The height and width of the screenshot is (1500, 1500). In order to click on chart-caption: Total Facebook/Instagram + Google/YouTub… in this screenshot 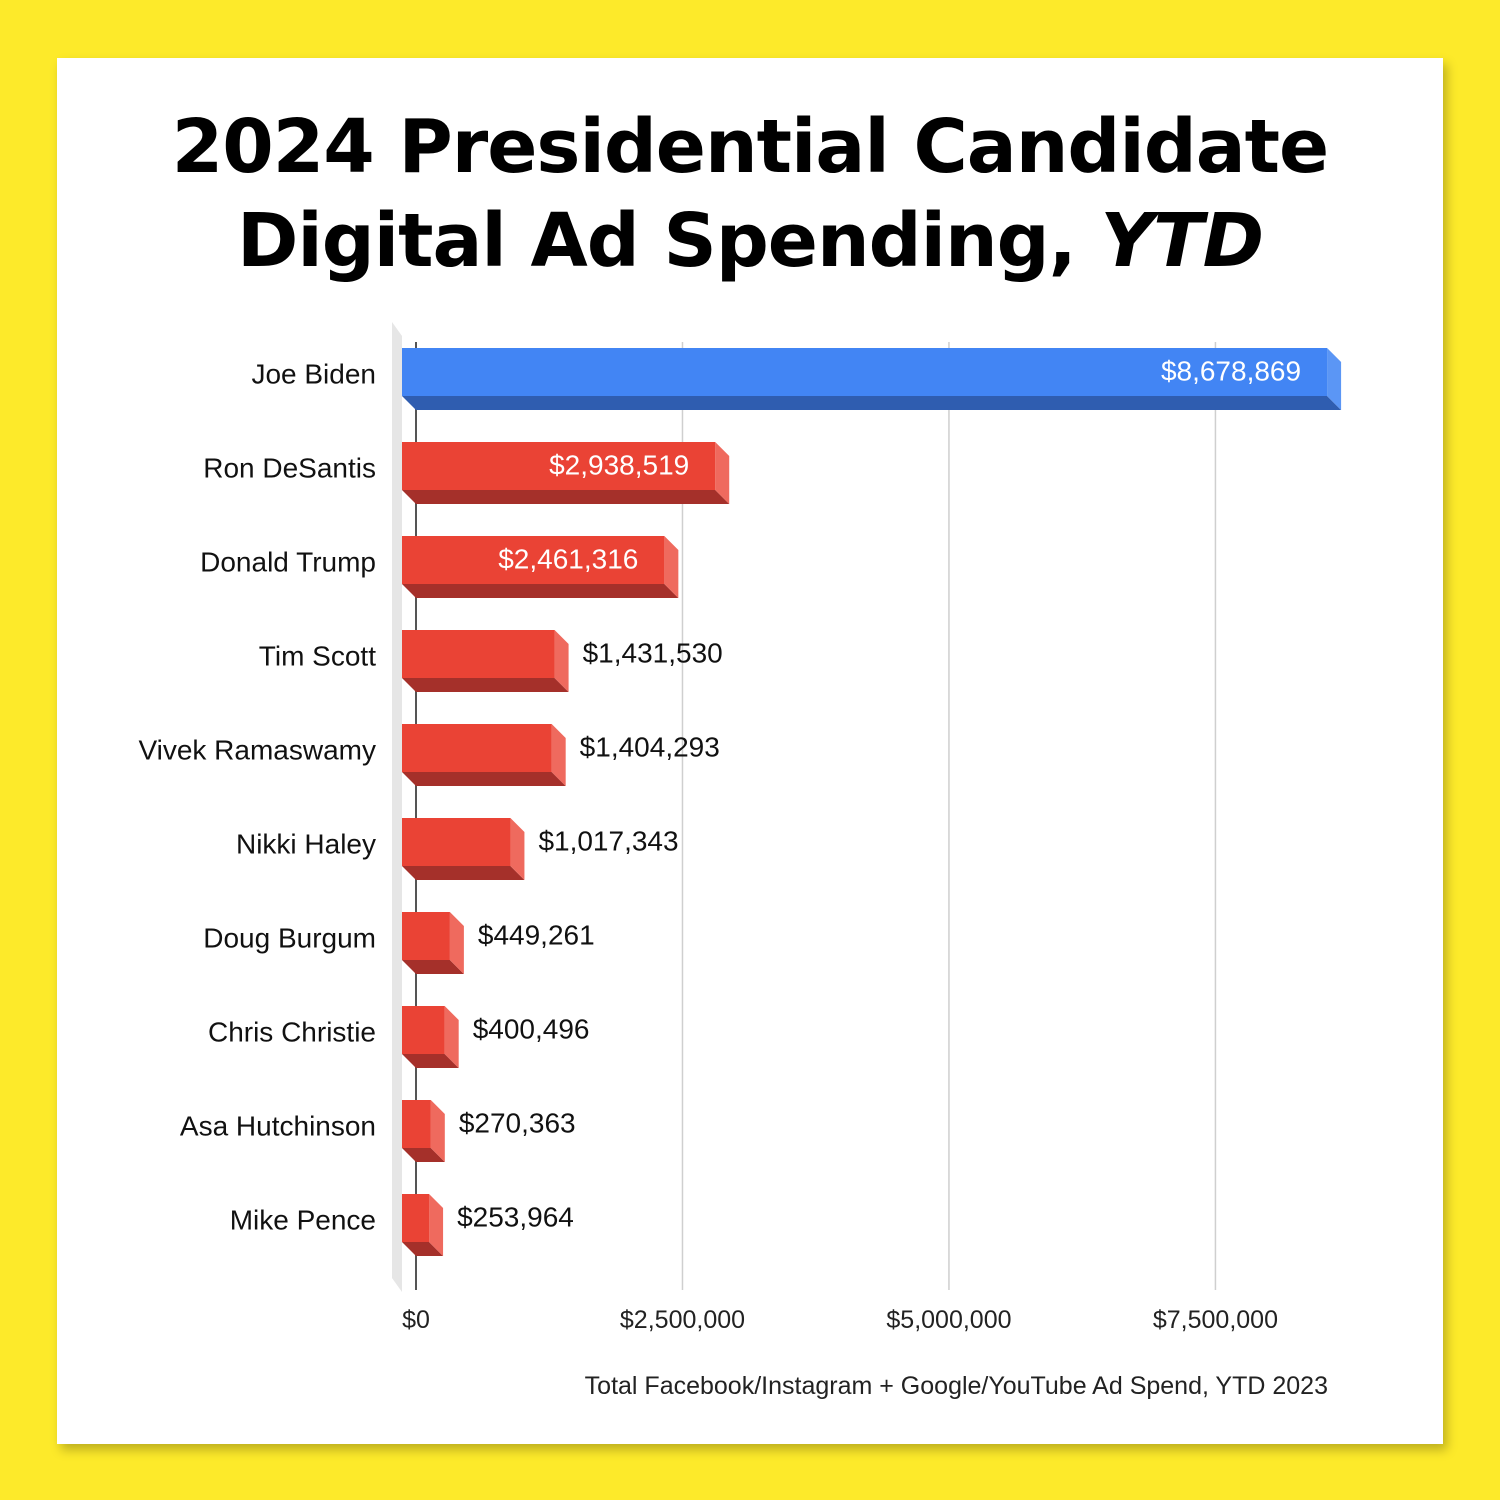, I will do `click(956, 1386)`.